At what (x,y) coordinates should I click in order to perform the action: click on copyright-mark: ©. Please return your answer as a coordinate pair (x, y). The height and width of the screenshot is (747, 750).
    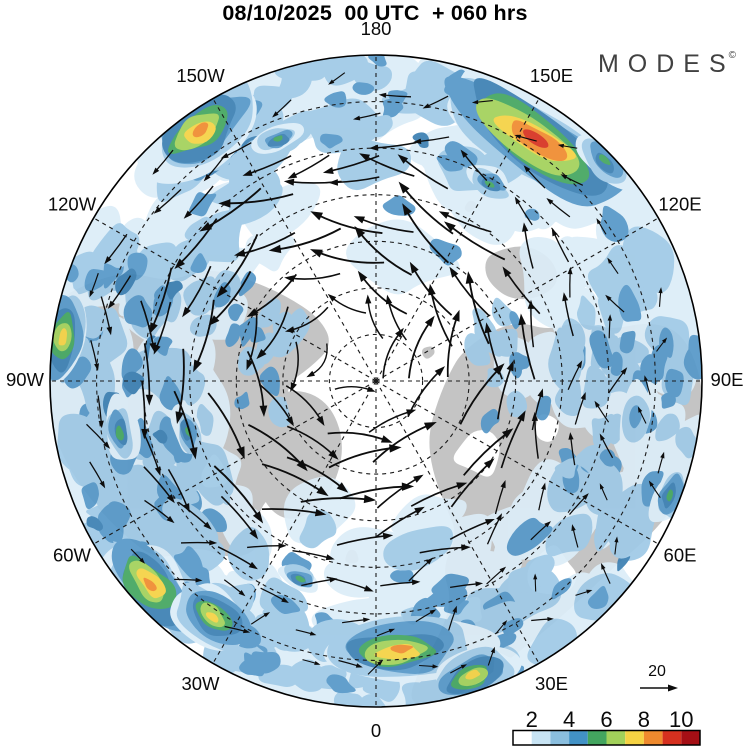
    Looking at the image, I should click on (732, 55).